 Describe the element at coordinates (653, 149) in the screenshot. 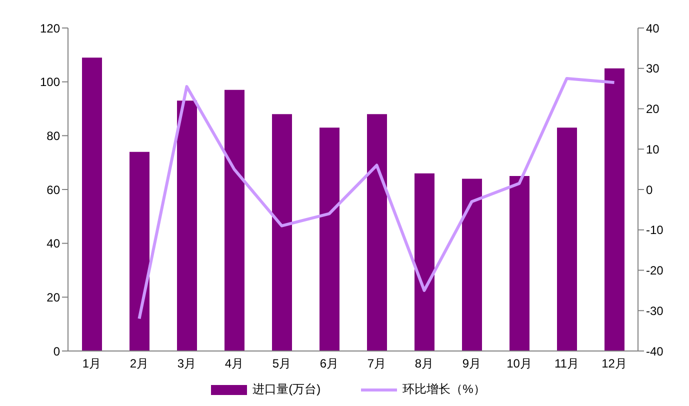

I see `y2-tick-label: 10` at that location.